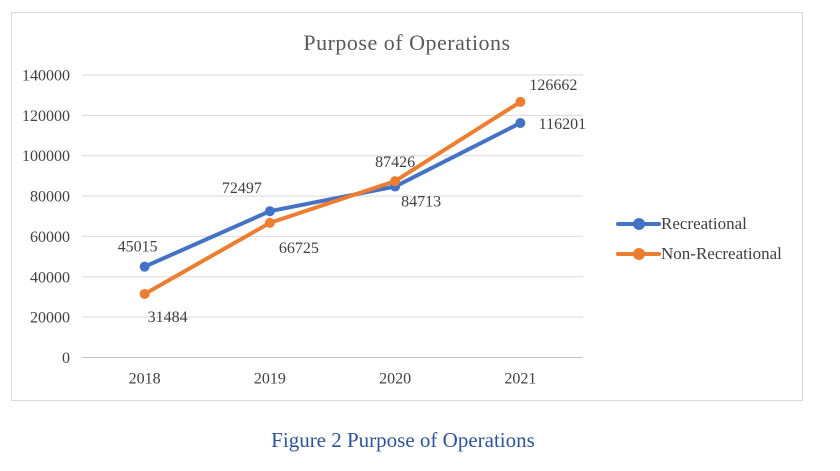 The image size is (840, 471). I want to click on legend-item-recreational: Recreational, so click(699, 224).